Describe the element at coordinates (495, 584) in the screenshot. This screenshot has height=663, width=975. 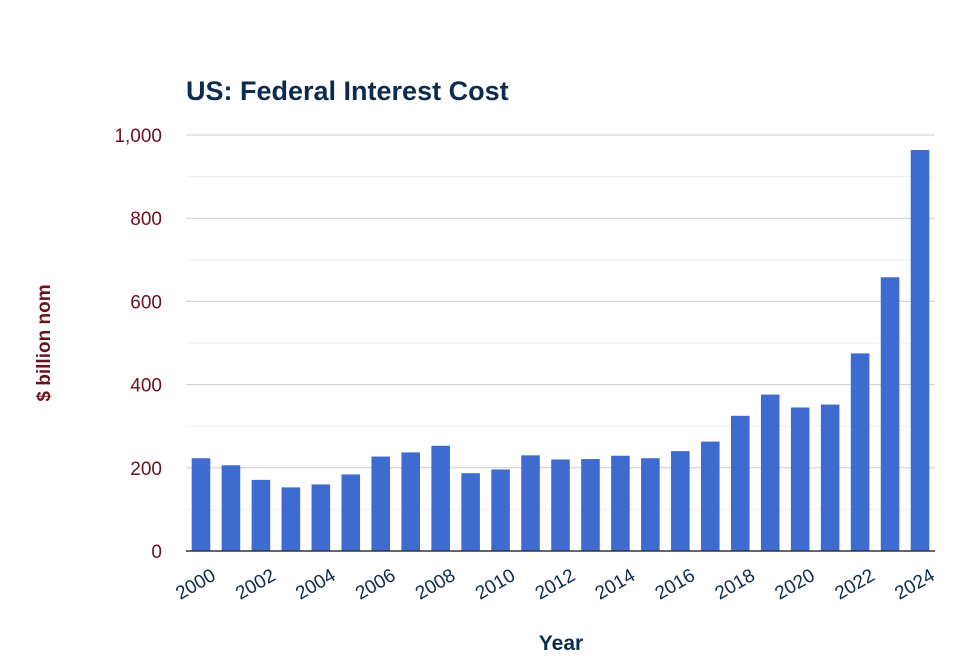
I see `x-tick-label: 2010` at that location.